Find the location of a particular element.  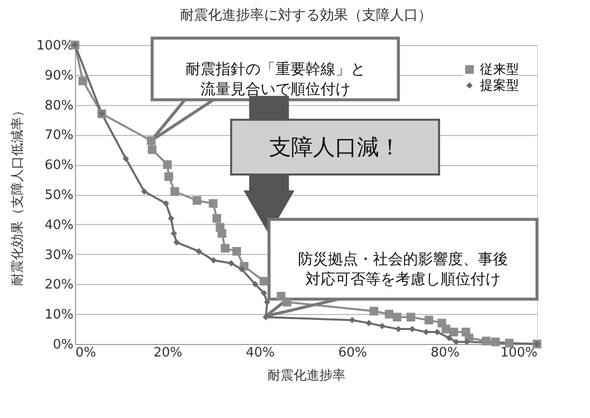

y-tick-label: 100% is located at coordinates (55, 46).